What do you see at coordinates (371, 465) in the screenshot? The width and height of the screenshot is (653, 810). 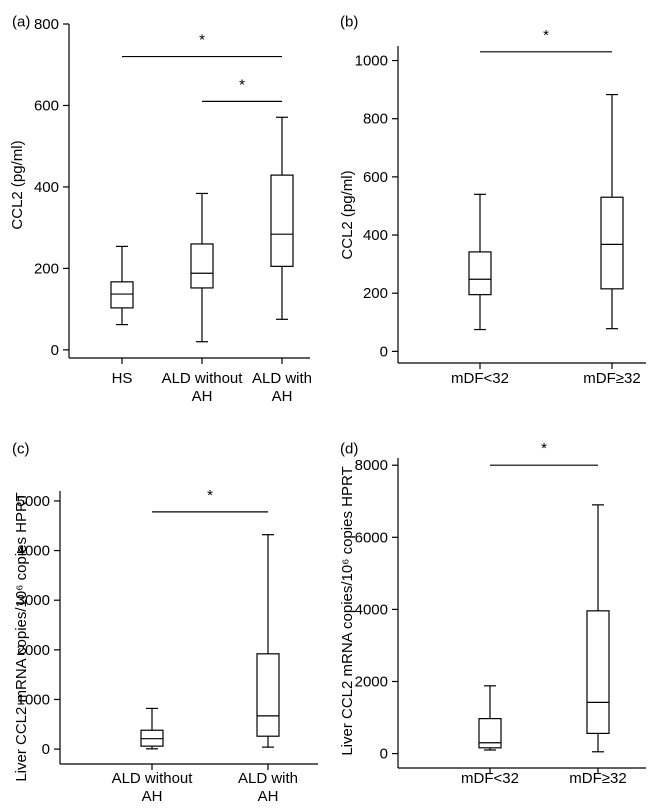 I see `y-tick-label: 8000` at bounding box center [371, 465].